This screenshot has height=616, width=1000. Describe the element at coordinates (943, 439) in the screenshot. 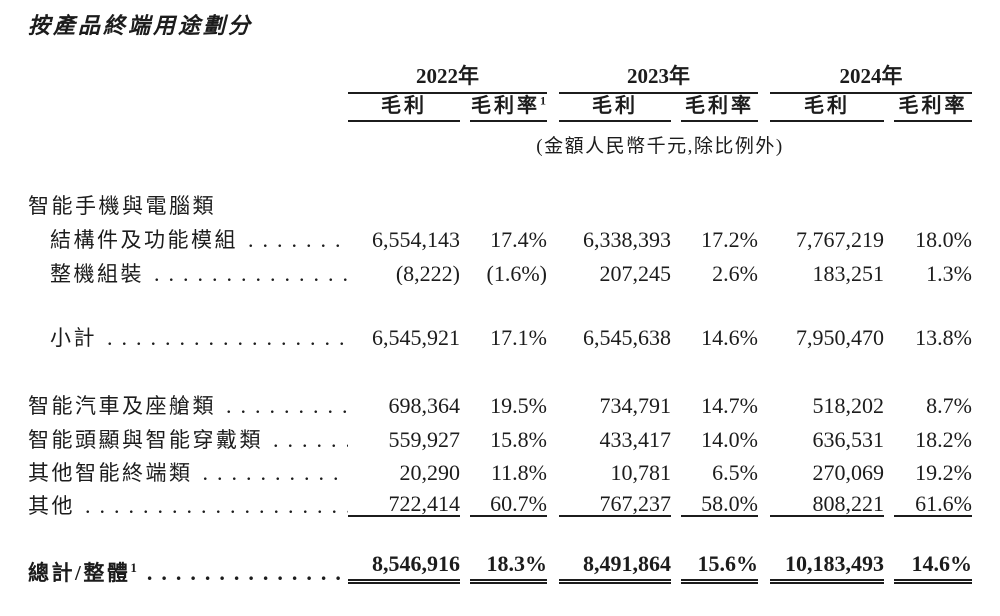

I see `cell-value: 18.2%` at that location.